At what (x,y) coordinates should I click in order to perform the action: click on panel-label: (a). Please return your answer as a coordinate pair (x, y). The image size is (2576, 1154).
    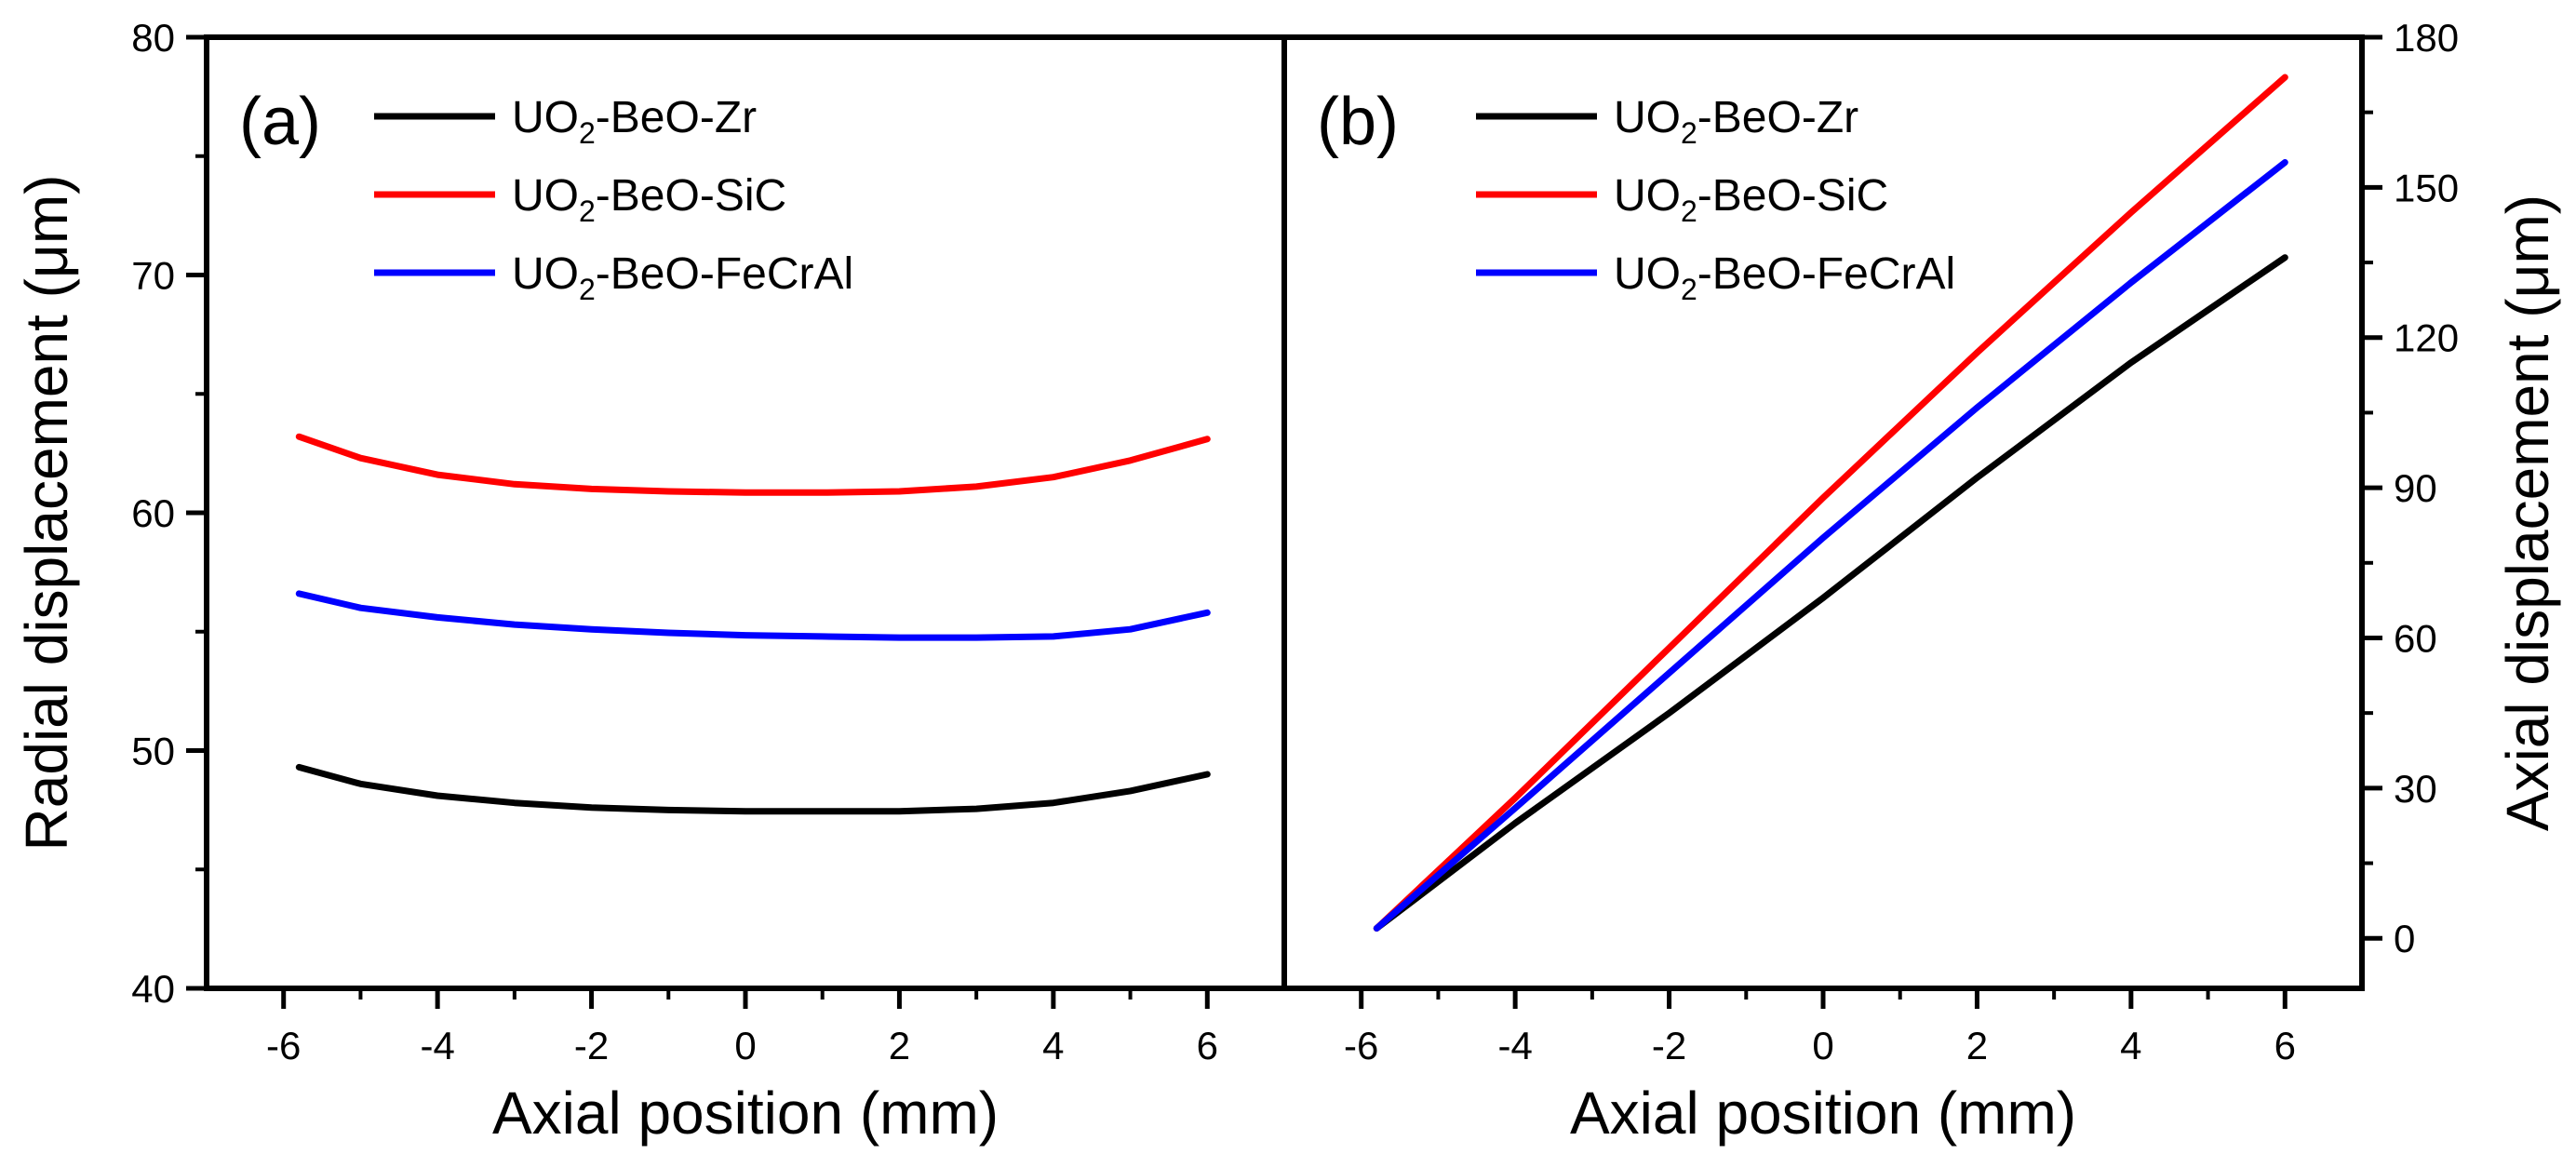
    Looking at the image, I should click on (280, 122).